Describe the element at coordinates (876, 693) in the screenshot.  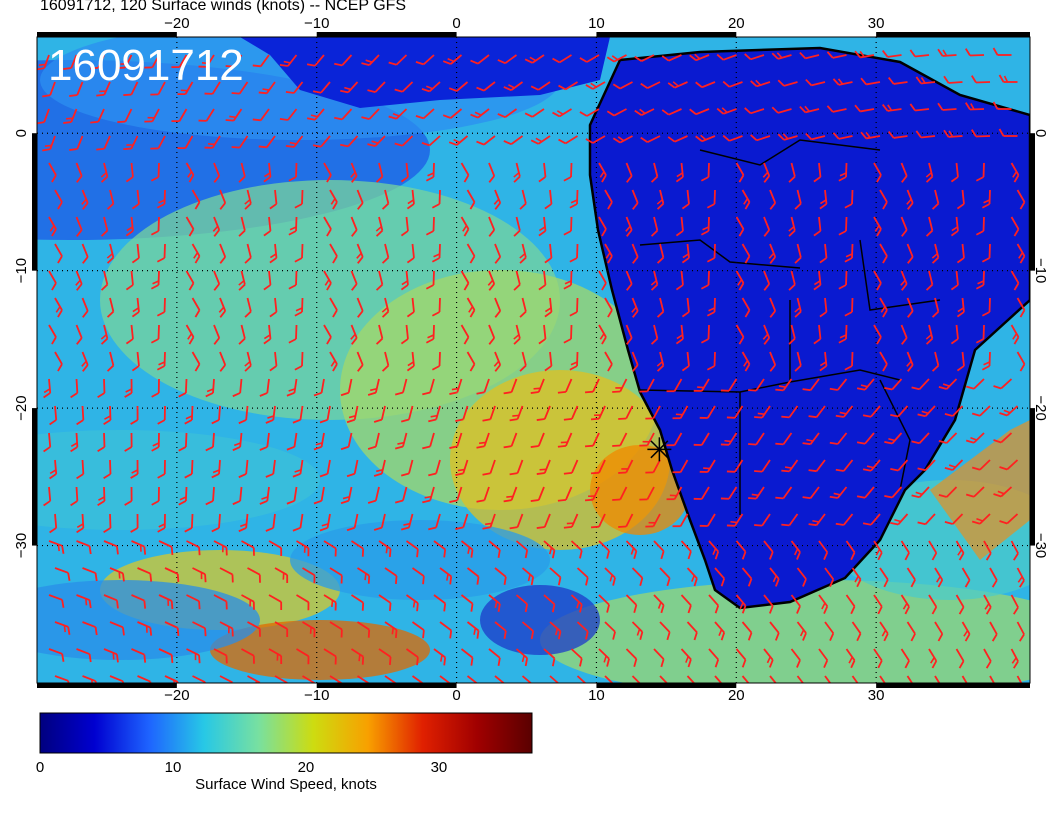
I see `lon-tick-label-bottom: 30` at that location.